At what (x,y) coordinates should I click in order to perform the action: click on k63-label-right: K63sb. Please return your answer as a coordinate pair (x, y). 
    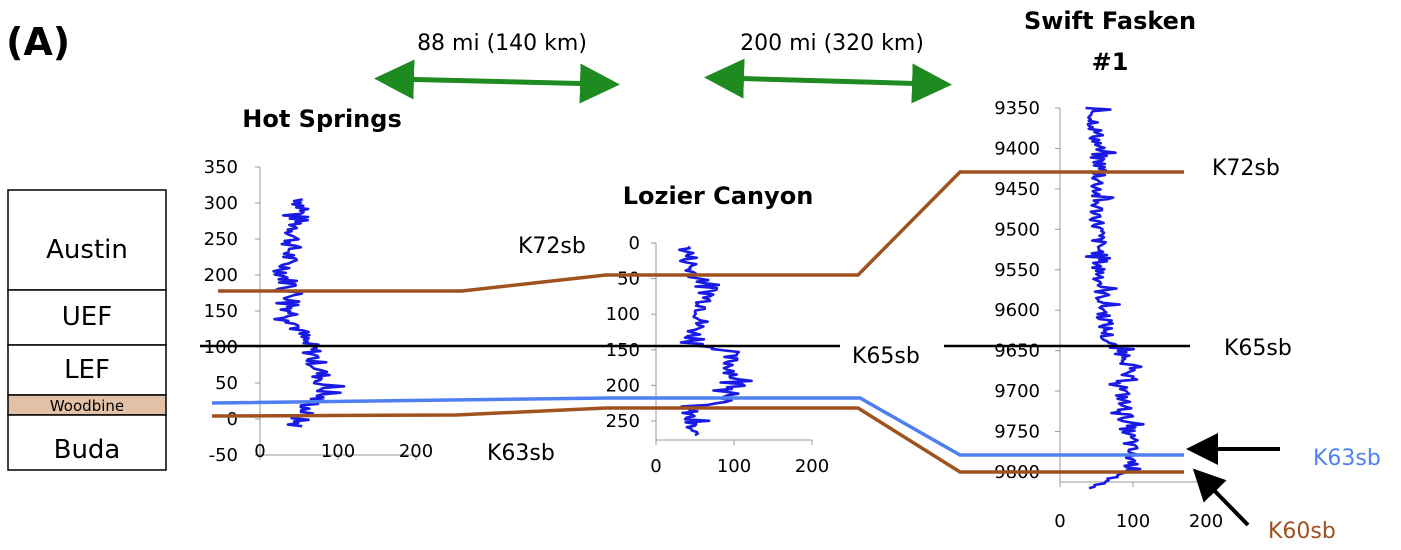
    Looking at the image, I should click on (1347, 458).